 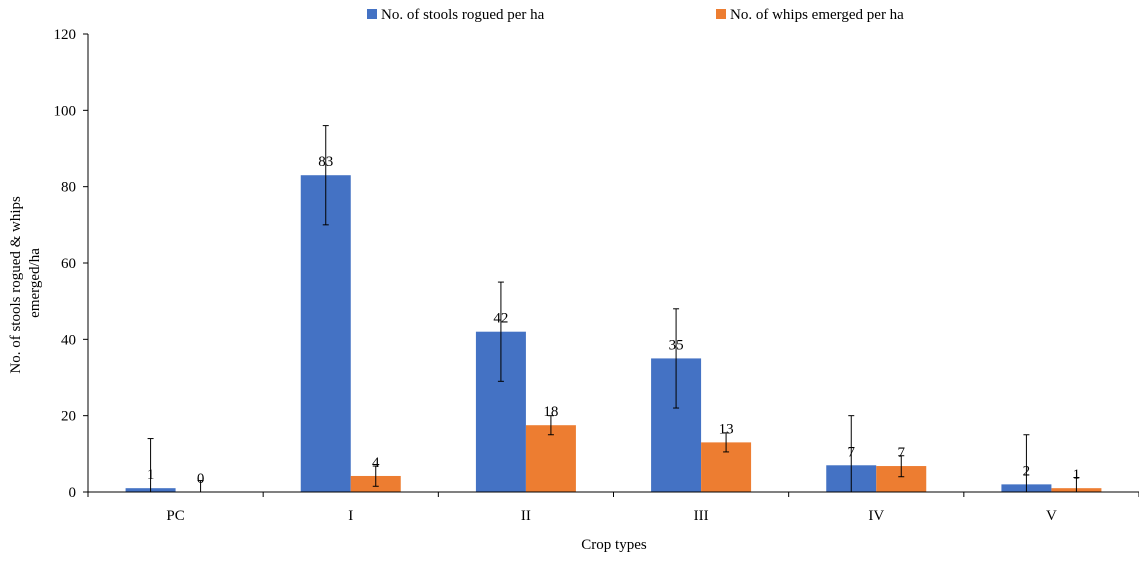 What do you see at coordinates (550, 412) in the screenshot?
I see `data-label: 18` at bounding box center [550, 412].